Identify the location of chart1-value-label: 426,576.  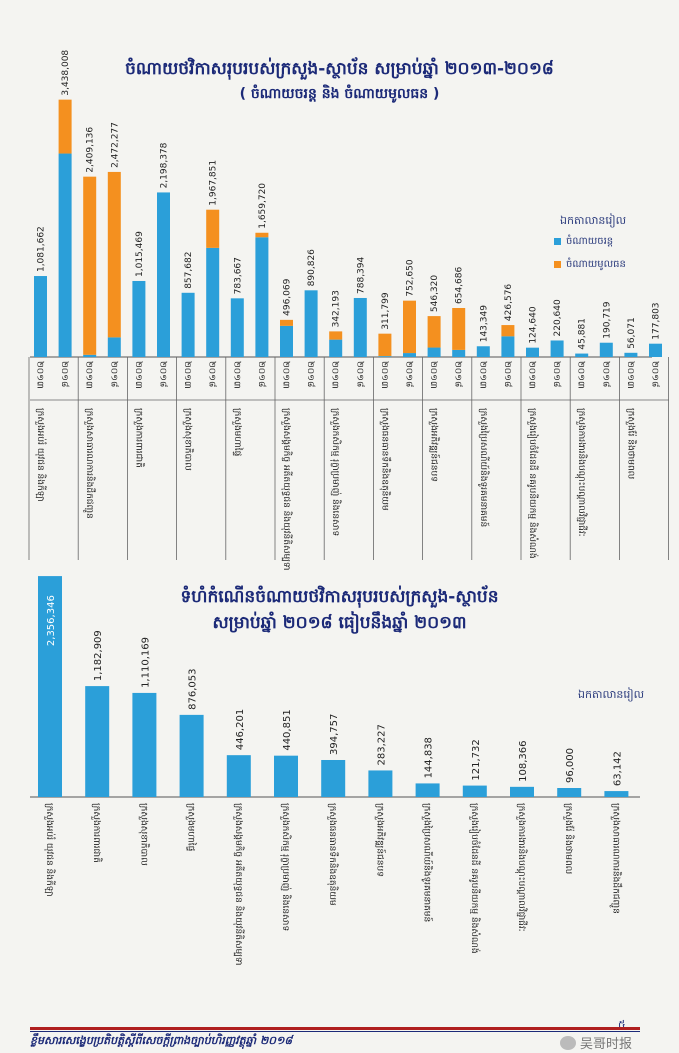
(509, 302).